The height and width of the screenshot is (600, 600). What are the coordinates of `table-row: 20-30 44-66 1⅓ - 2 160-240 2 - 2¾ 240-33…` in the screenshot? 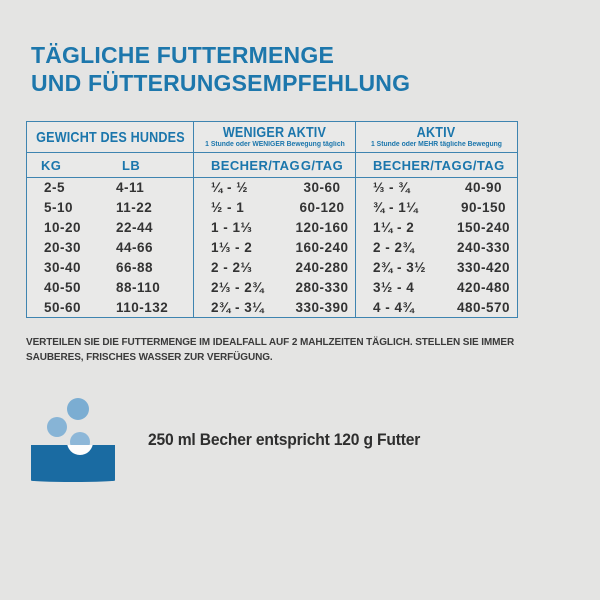 It's located at (272, 247).